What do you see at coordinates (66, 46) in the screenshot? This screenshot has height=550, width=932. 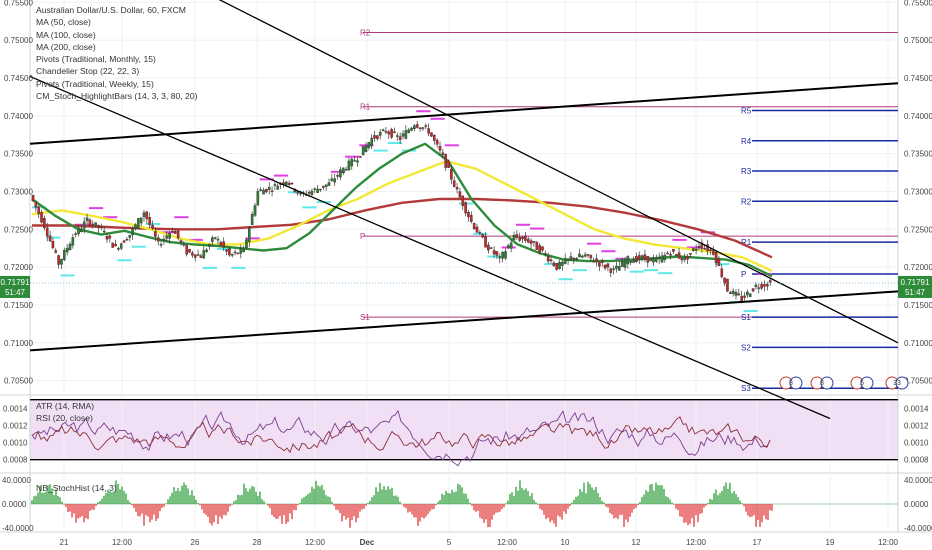 I see `legend-ma200: MA (200, close)` at bounding box center [66, 46].